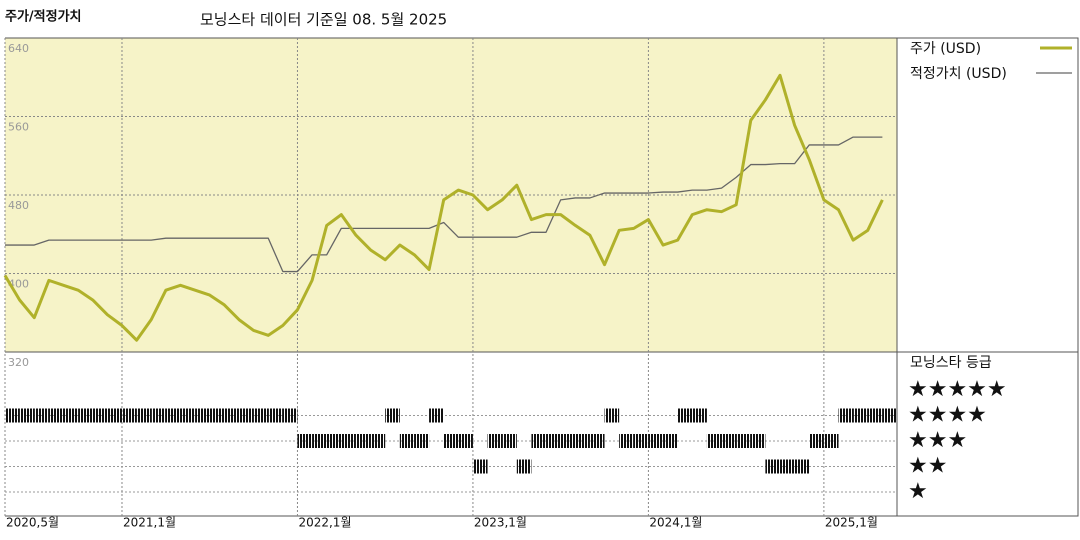  Describe the element at coordinates (323, 20) in the screenshot. I see `chart-subtitle: 모닝스타 데이터 기준일 08. 5월 2025` at that location.